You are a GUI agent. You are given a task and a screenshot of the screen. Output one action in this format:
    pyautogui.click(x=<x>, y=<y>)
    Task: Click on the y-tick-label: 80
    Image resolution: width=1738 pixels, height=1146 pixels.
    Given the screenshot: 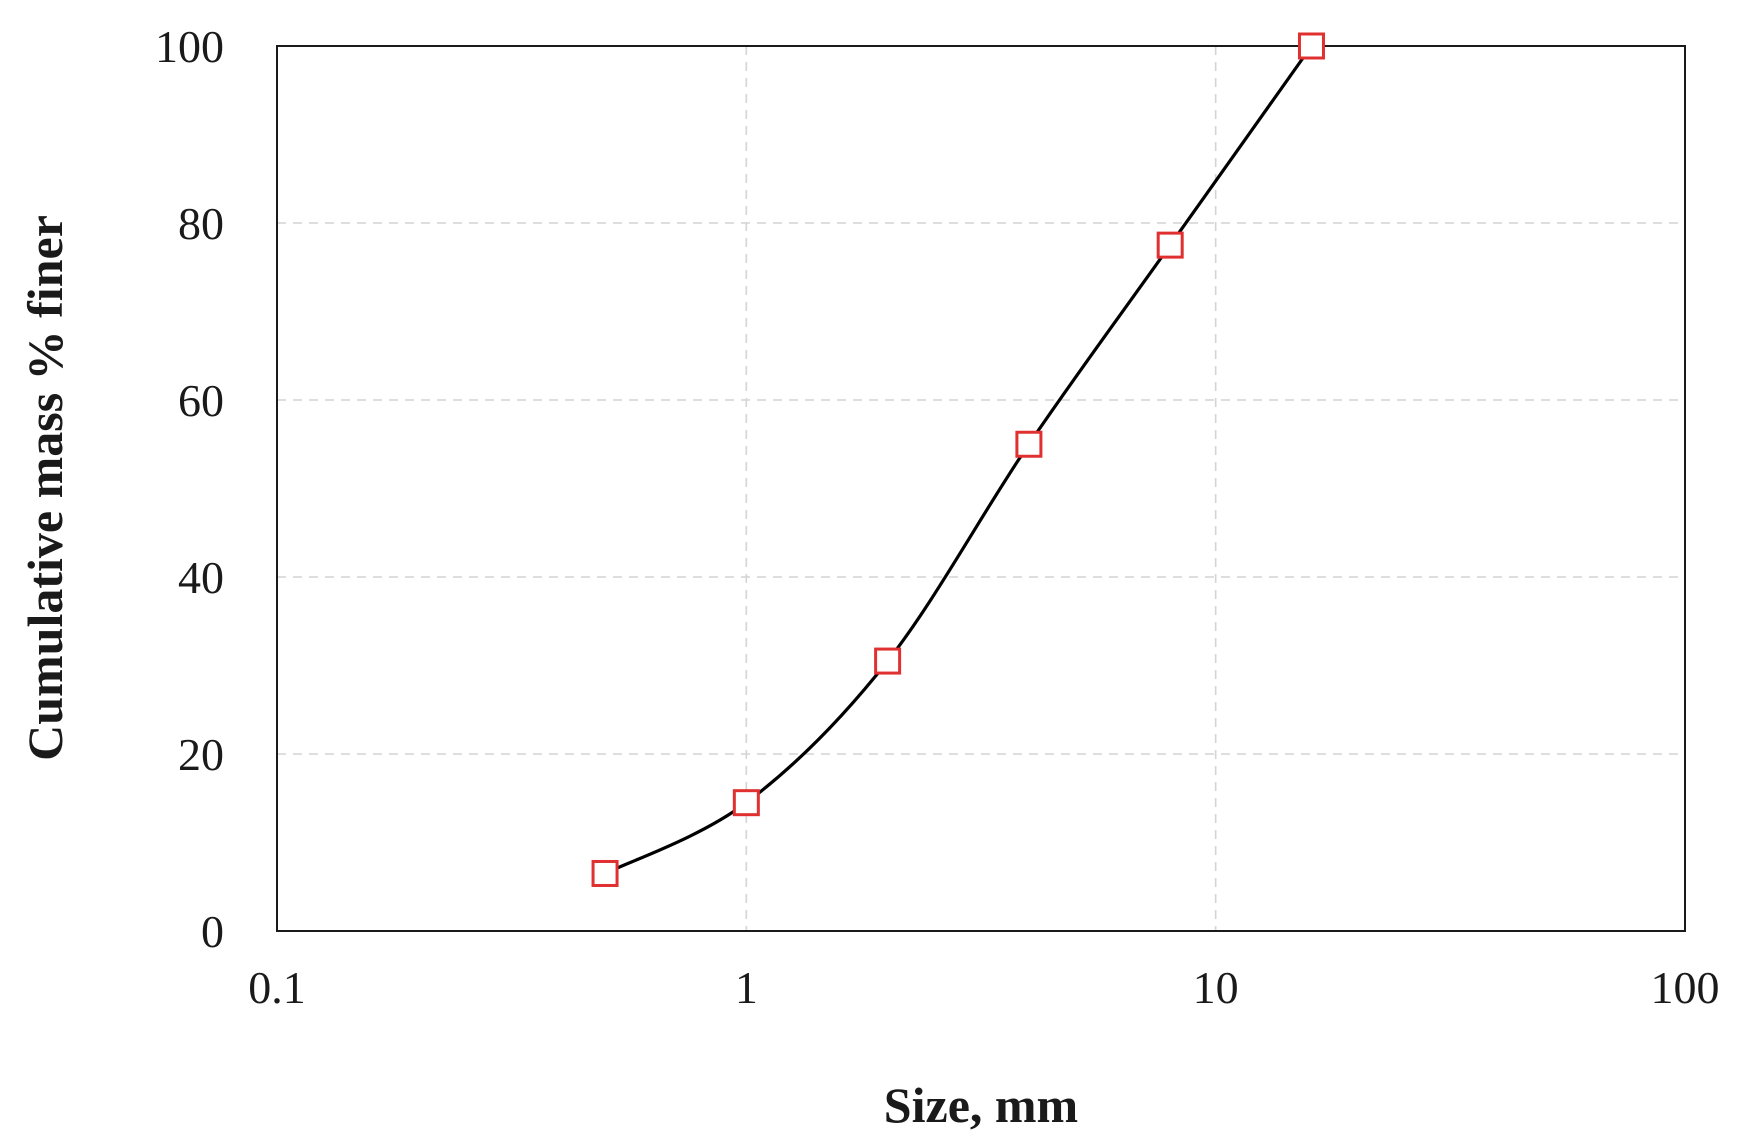 What is the action you would take?
    pyautogui.click(x=201, y=223)
    